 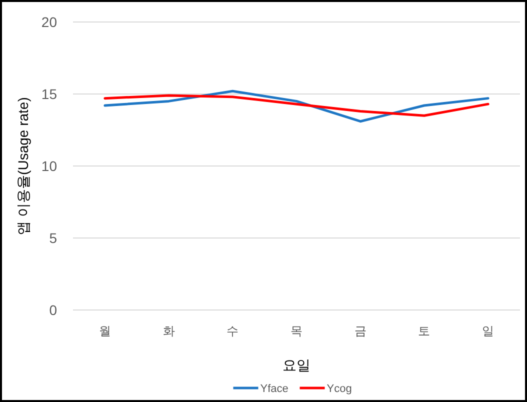 What do you see at coordinates (339, 389) in the screenshot?
I see `legend-label: Ycog` at bounding box center [339, 389].